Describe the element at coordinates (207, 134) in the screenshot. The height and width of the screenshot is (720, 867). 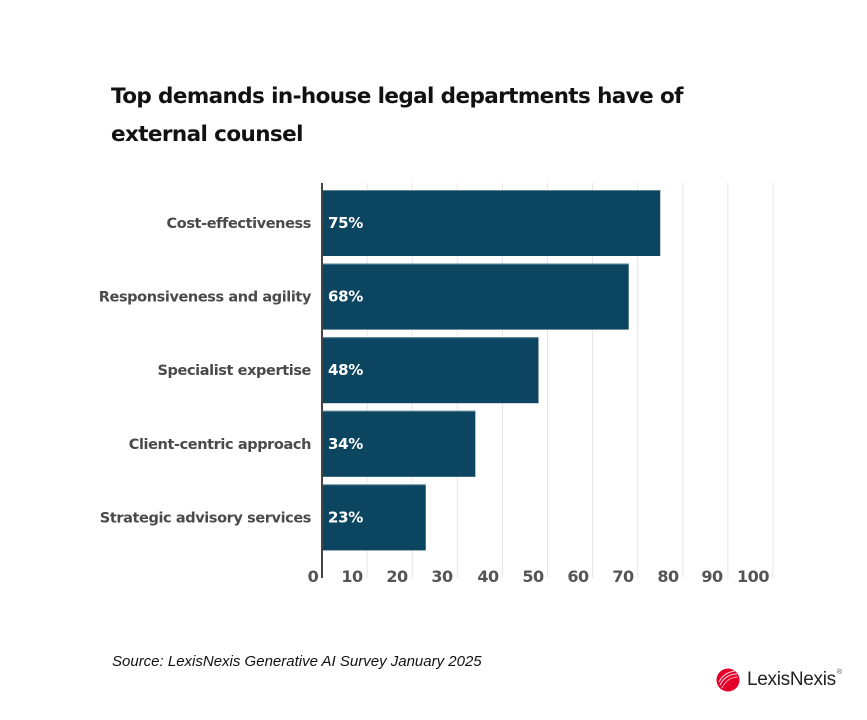
I see `chart-title-line-2: external counsel` at that location.